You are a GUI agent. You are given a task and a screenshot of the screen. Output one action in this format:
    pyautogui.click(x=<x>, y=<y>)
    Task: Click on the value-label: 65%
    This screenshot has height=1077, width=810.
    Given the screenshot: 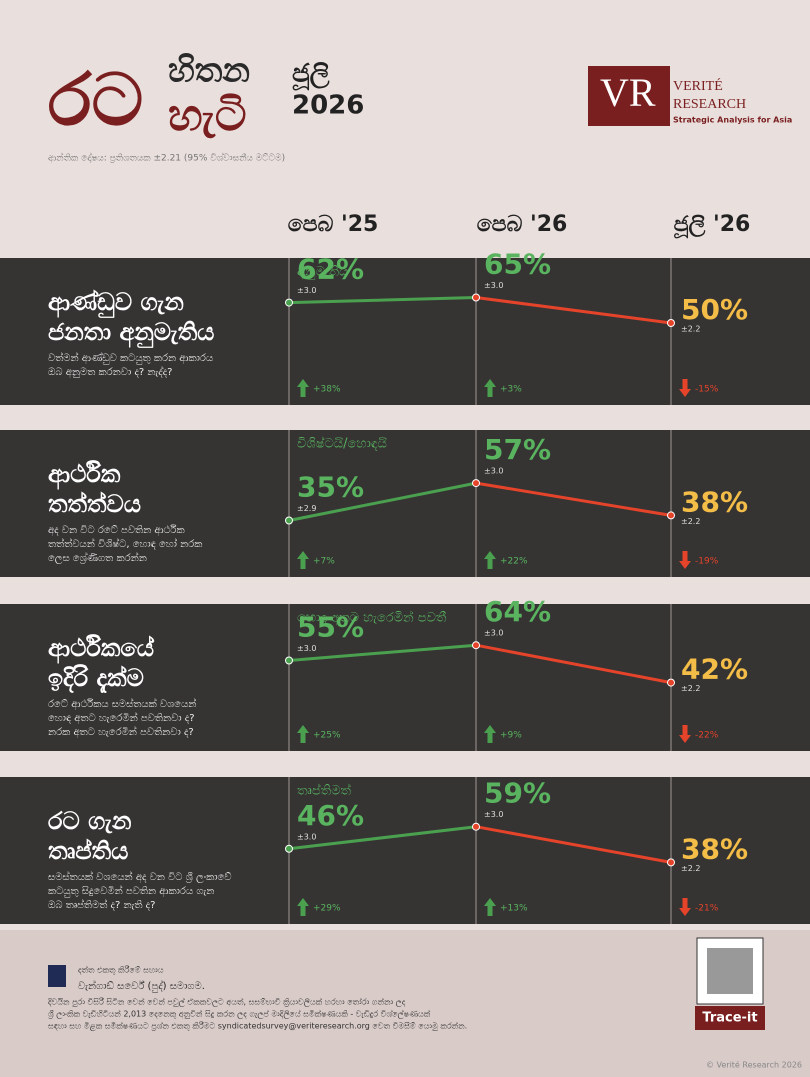 What is the action you would take?
    pyautogui.click(x=517, y=264)
    